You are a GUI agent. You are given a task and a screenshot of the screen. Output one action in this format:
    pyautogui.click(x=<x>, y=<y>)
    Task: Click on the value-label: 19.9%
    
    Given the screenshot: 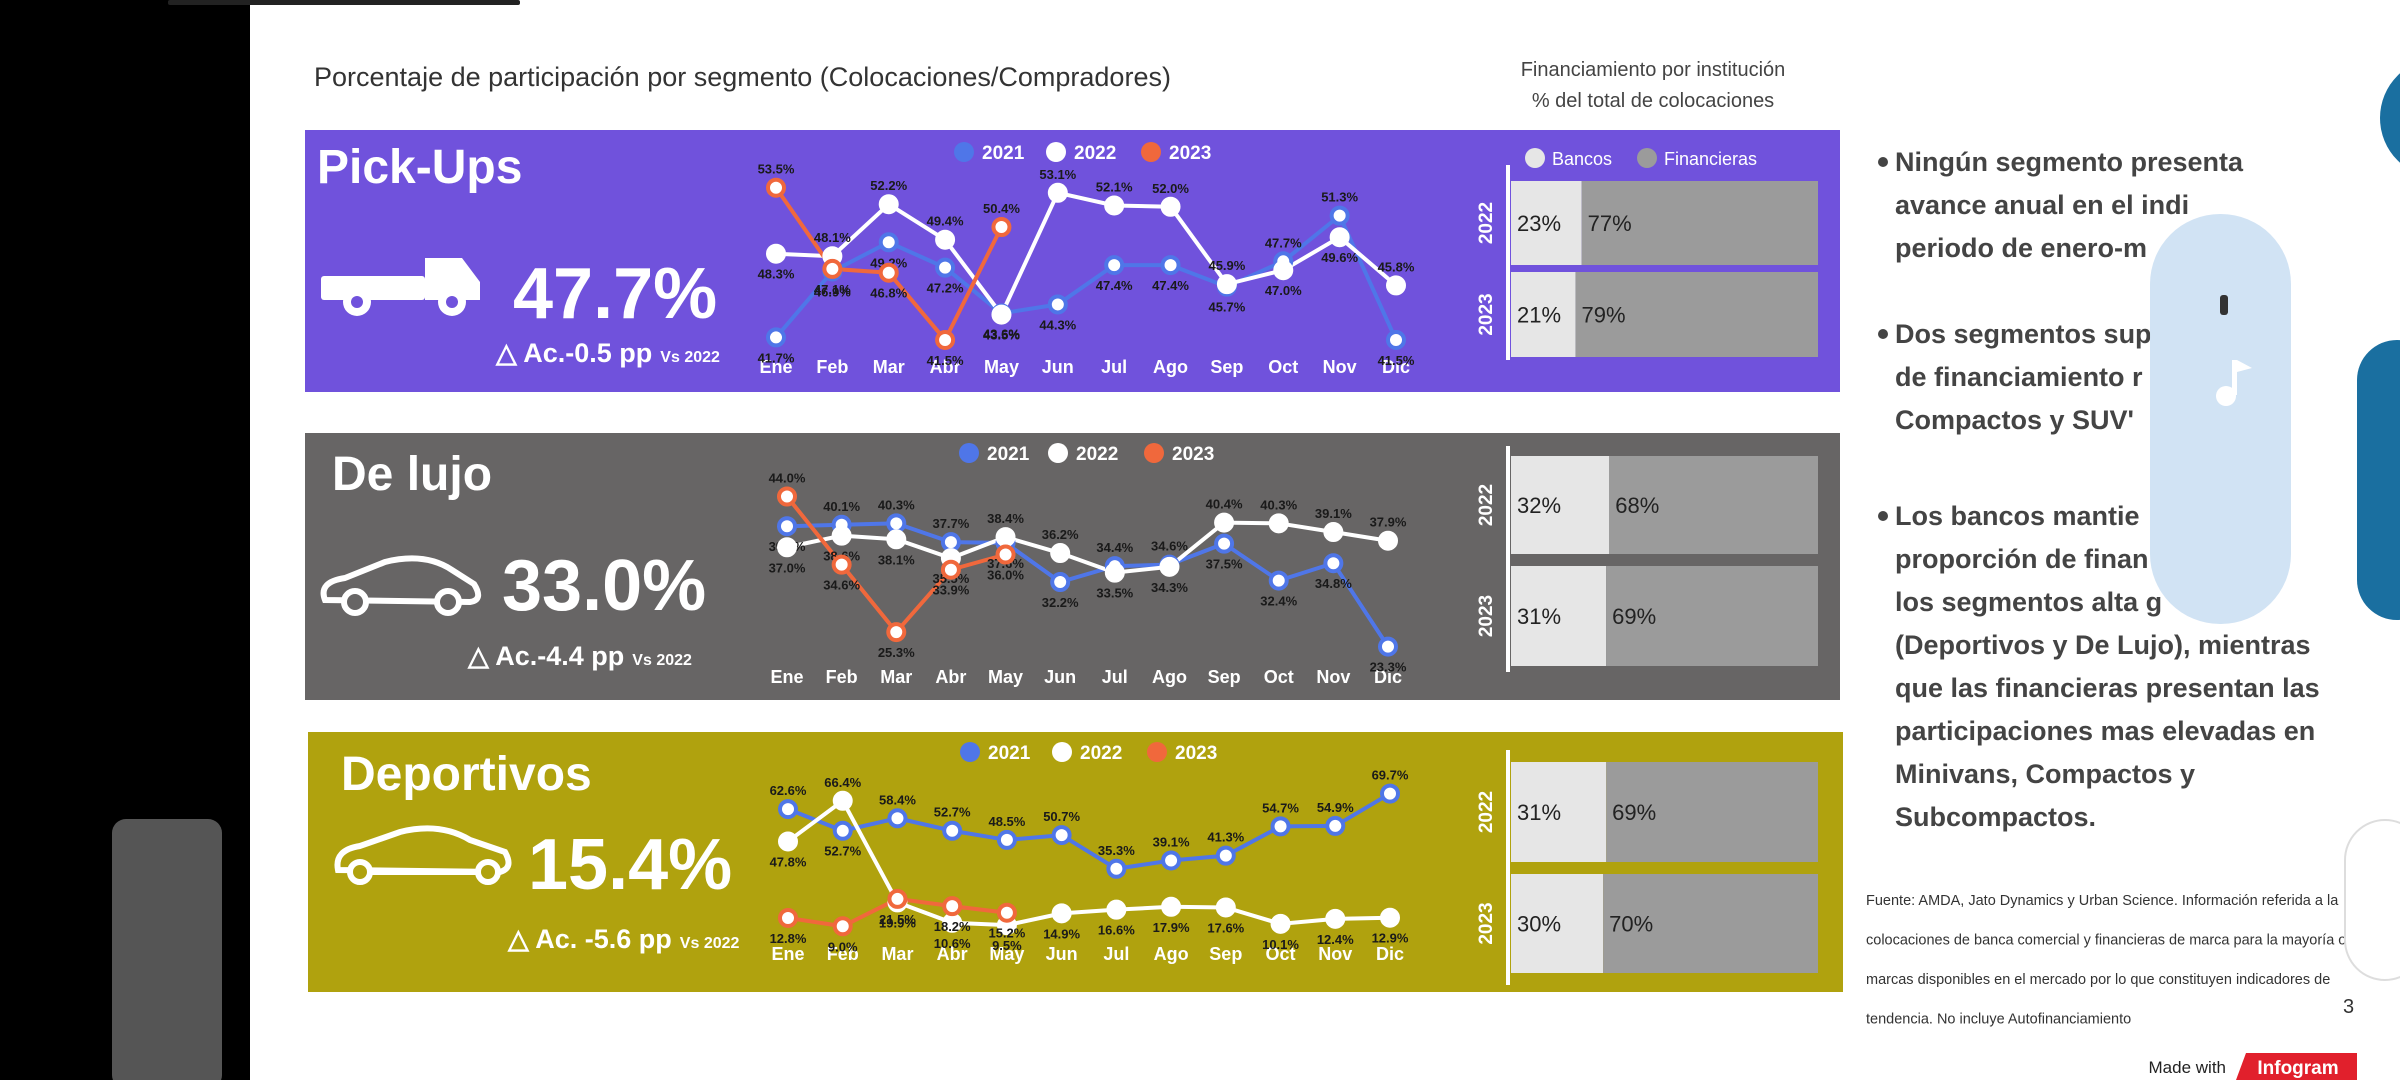 What is the action you would take?
    pyautogui.click(x=897, y=922)
    